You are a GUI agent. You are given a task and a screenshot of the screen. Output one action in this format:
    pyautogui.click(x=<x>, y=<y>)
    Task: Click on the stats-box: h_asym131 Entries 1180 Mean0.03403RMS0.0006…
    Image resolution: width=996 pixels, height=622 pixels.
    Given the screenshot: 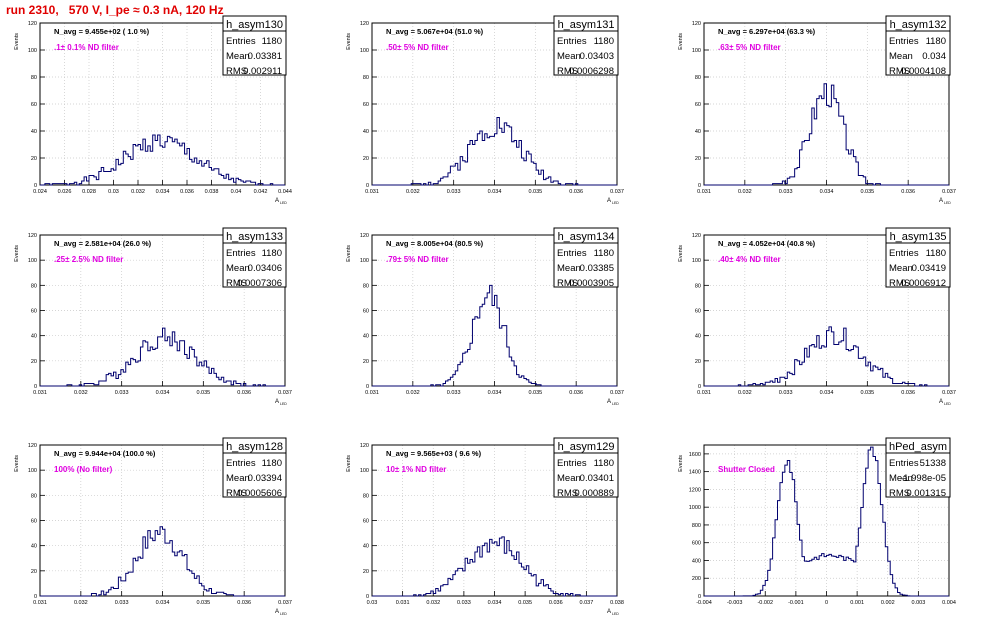 What is the action you would take?
    pyautogui.click(x=586, y=46)
    